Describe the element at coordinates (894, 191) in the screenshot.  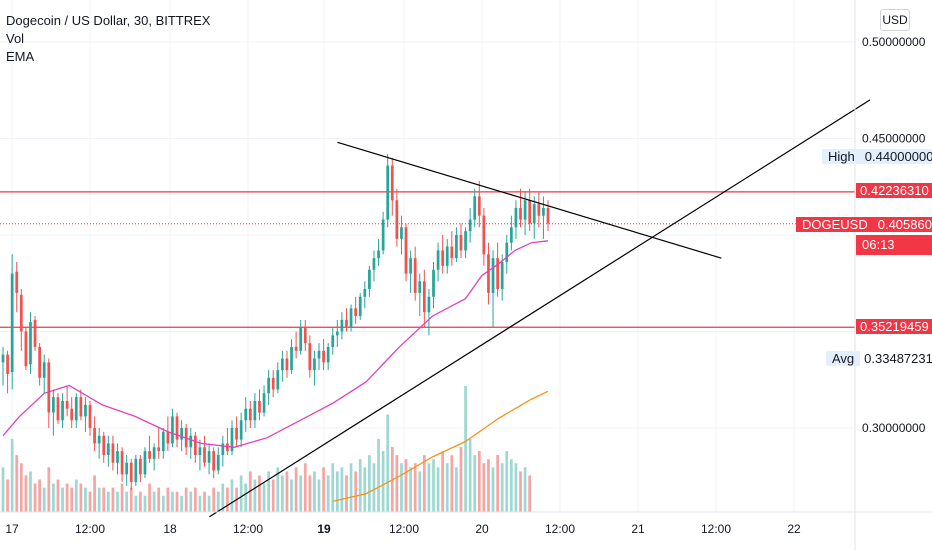
I see `resistance-price-tag: 0.42236310` at that location.